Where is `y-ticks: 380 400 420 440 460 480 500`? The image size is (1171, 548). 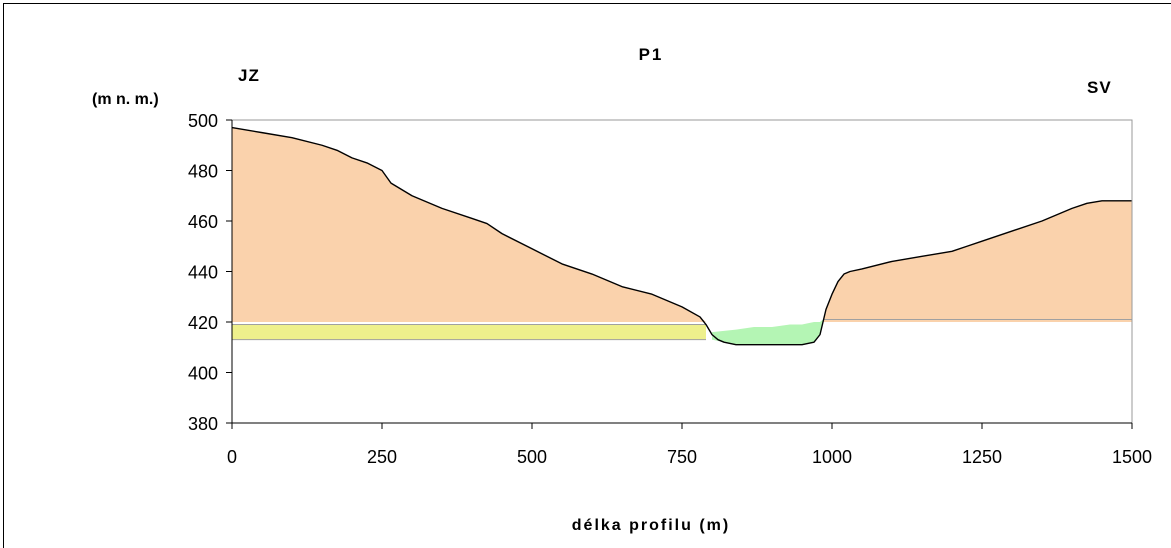
y-ticks: 380 400 420 440 460 480 500 is located at coordinates (210, 272).